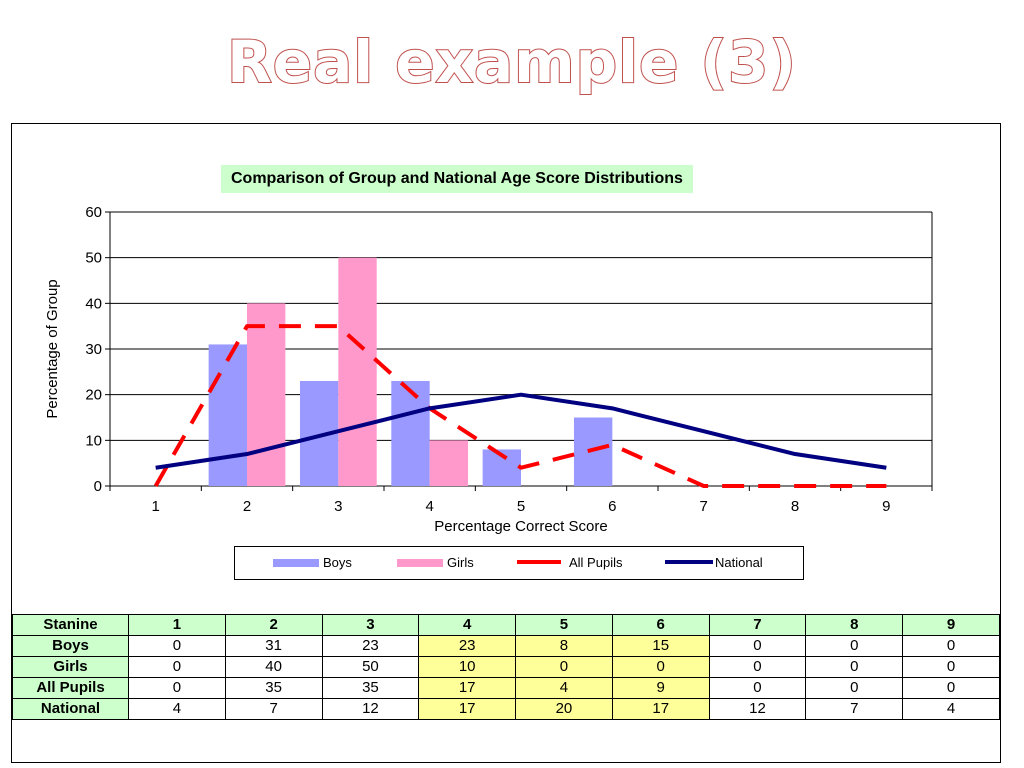 The width and height of the screenshot is (1024, 768). I want to click on y-tick-label: 10, so click(93, 440).